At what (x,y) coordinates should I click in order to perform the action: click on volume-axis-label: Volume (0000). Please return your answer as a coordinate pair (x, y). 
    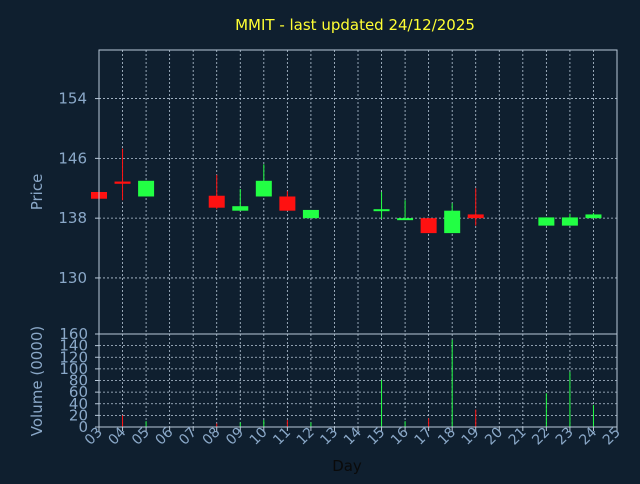
    Looking at the image, I should click on (37, 381).